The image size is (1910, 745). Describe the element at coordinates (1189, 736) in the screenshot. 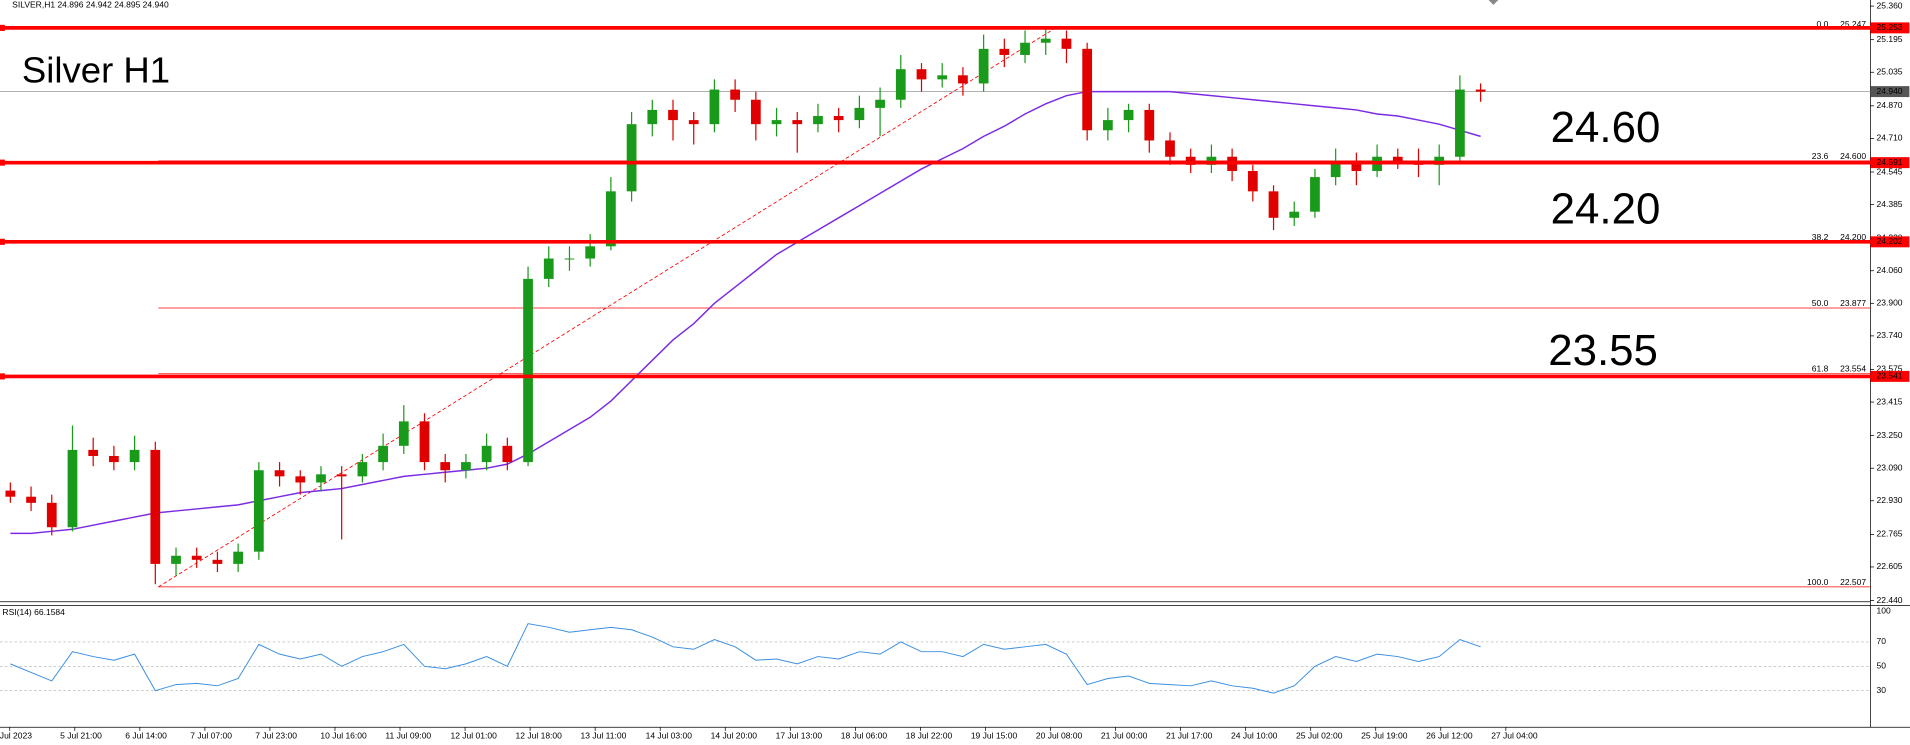

I see `x-tick-label: 21 Jul 17:00` at that location.